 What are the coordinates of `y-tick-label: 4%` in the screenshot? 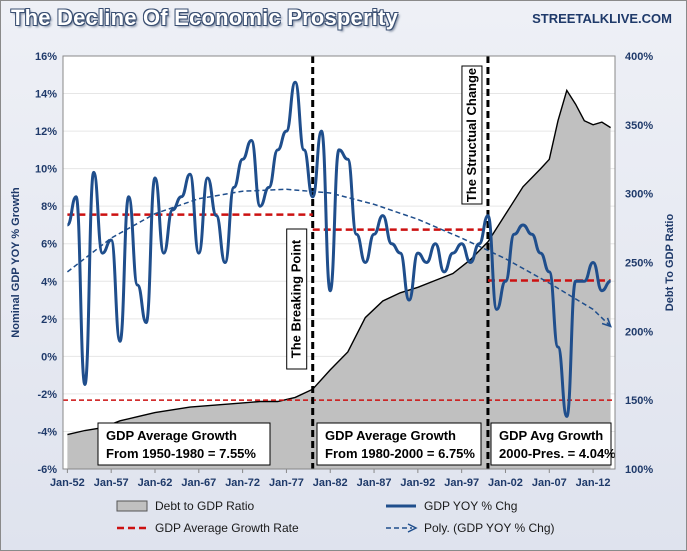 It's located at (49, 282).